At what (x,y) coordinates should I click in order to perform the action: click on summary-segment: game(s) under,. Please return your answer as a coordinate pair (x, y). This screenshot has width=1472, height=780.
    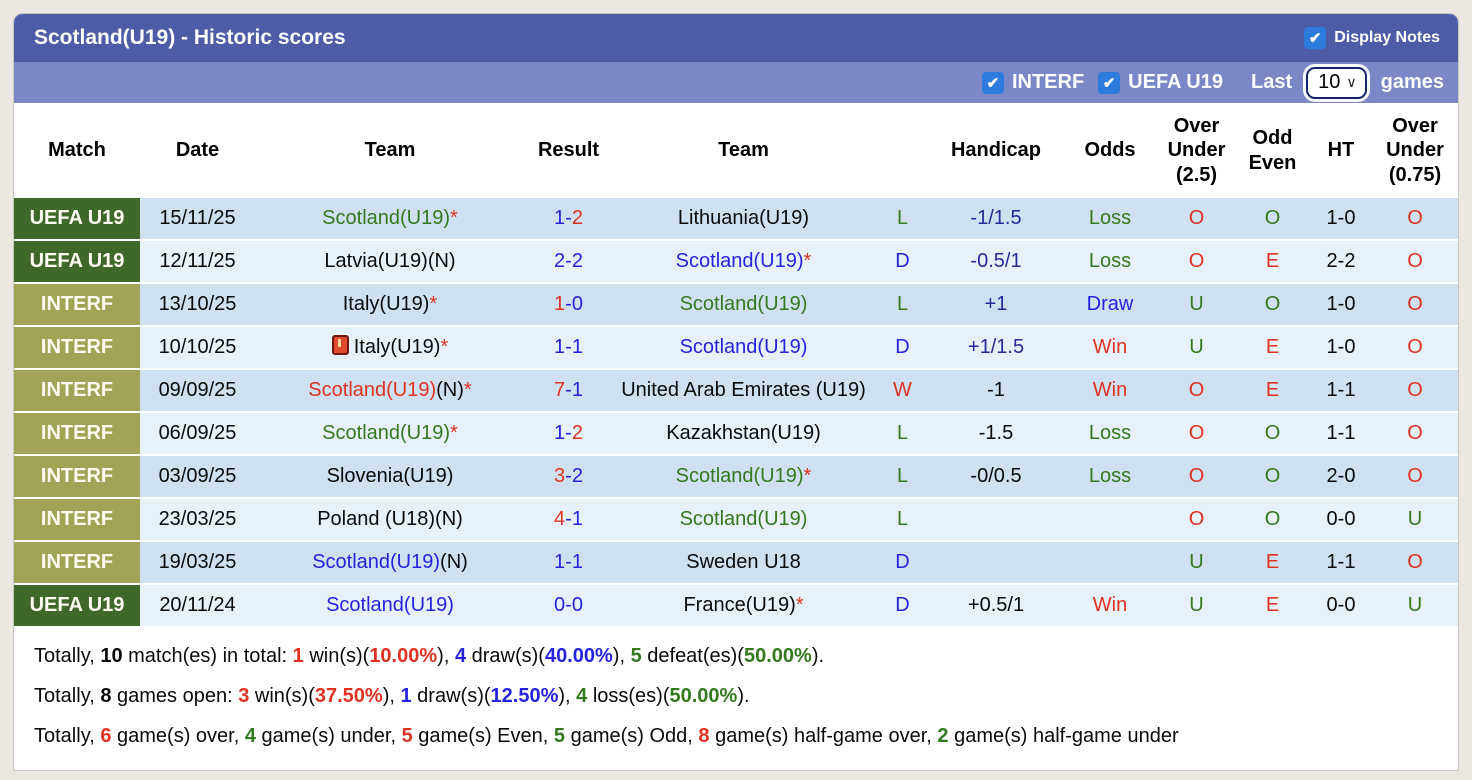
    Looking at the image, I should click on (328, 736).